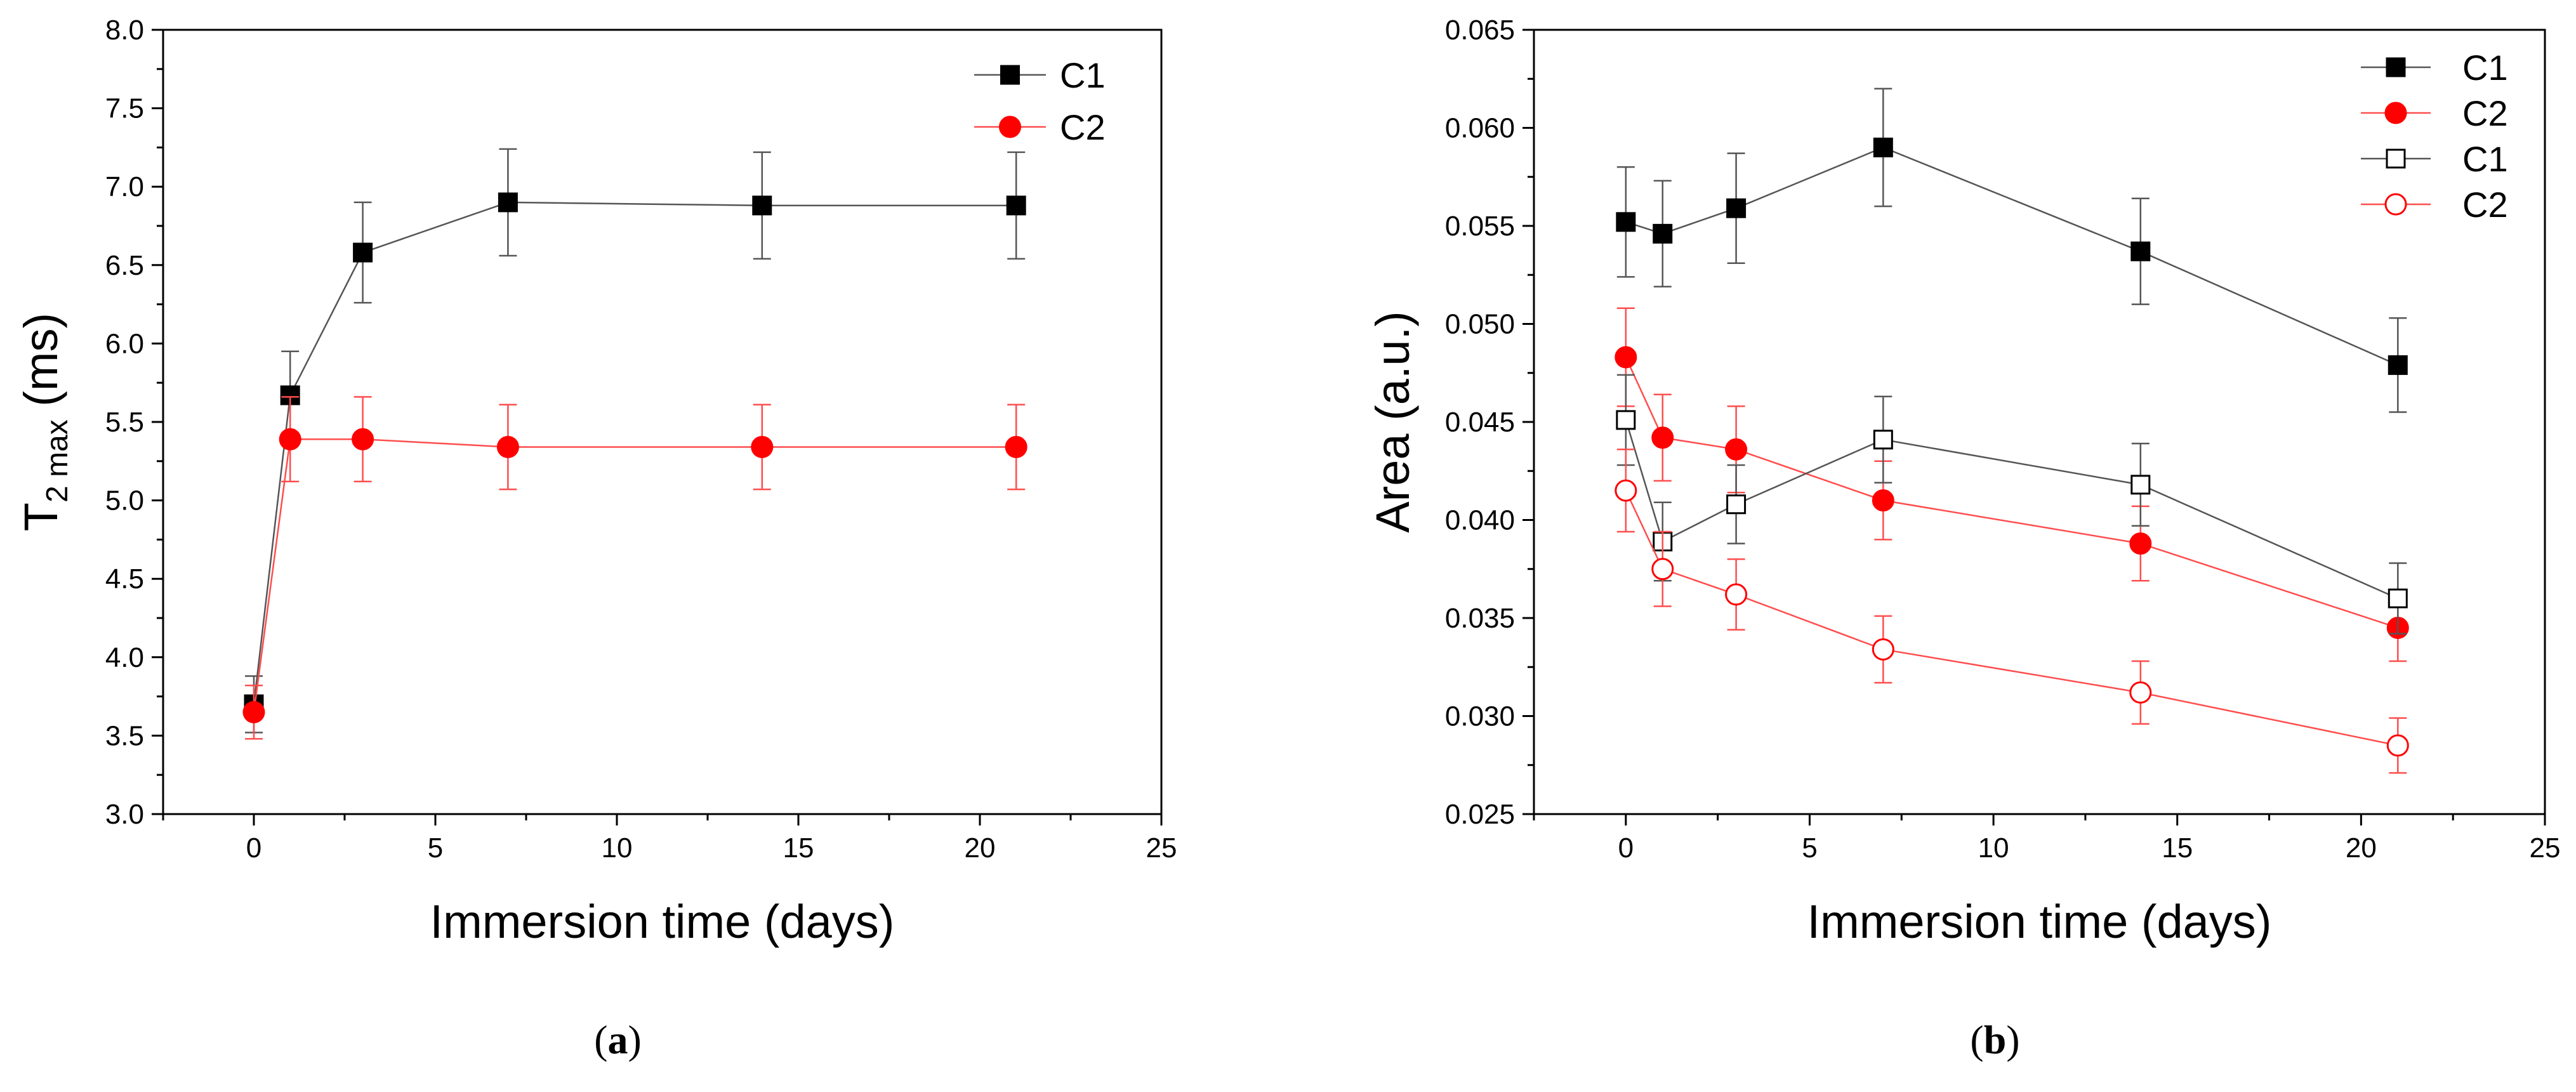  What do you see at coordinates (125, 657) in the screenshot?
I see `y-tick-label: 4.0` at bounding box center [125, 657].